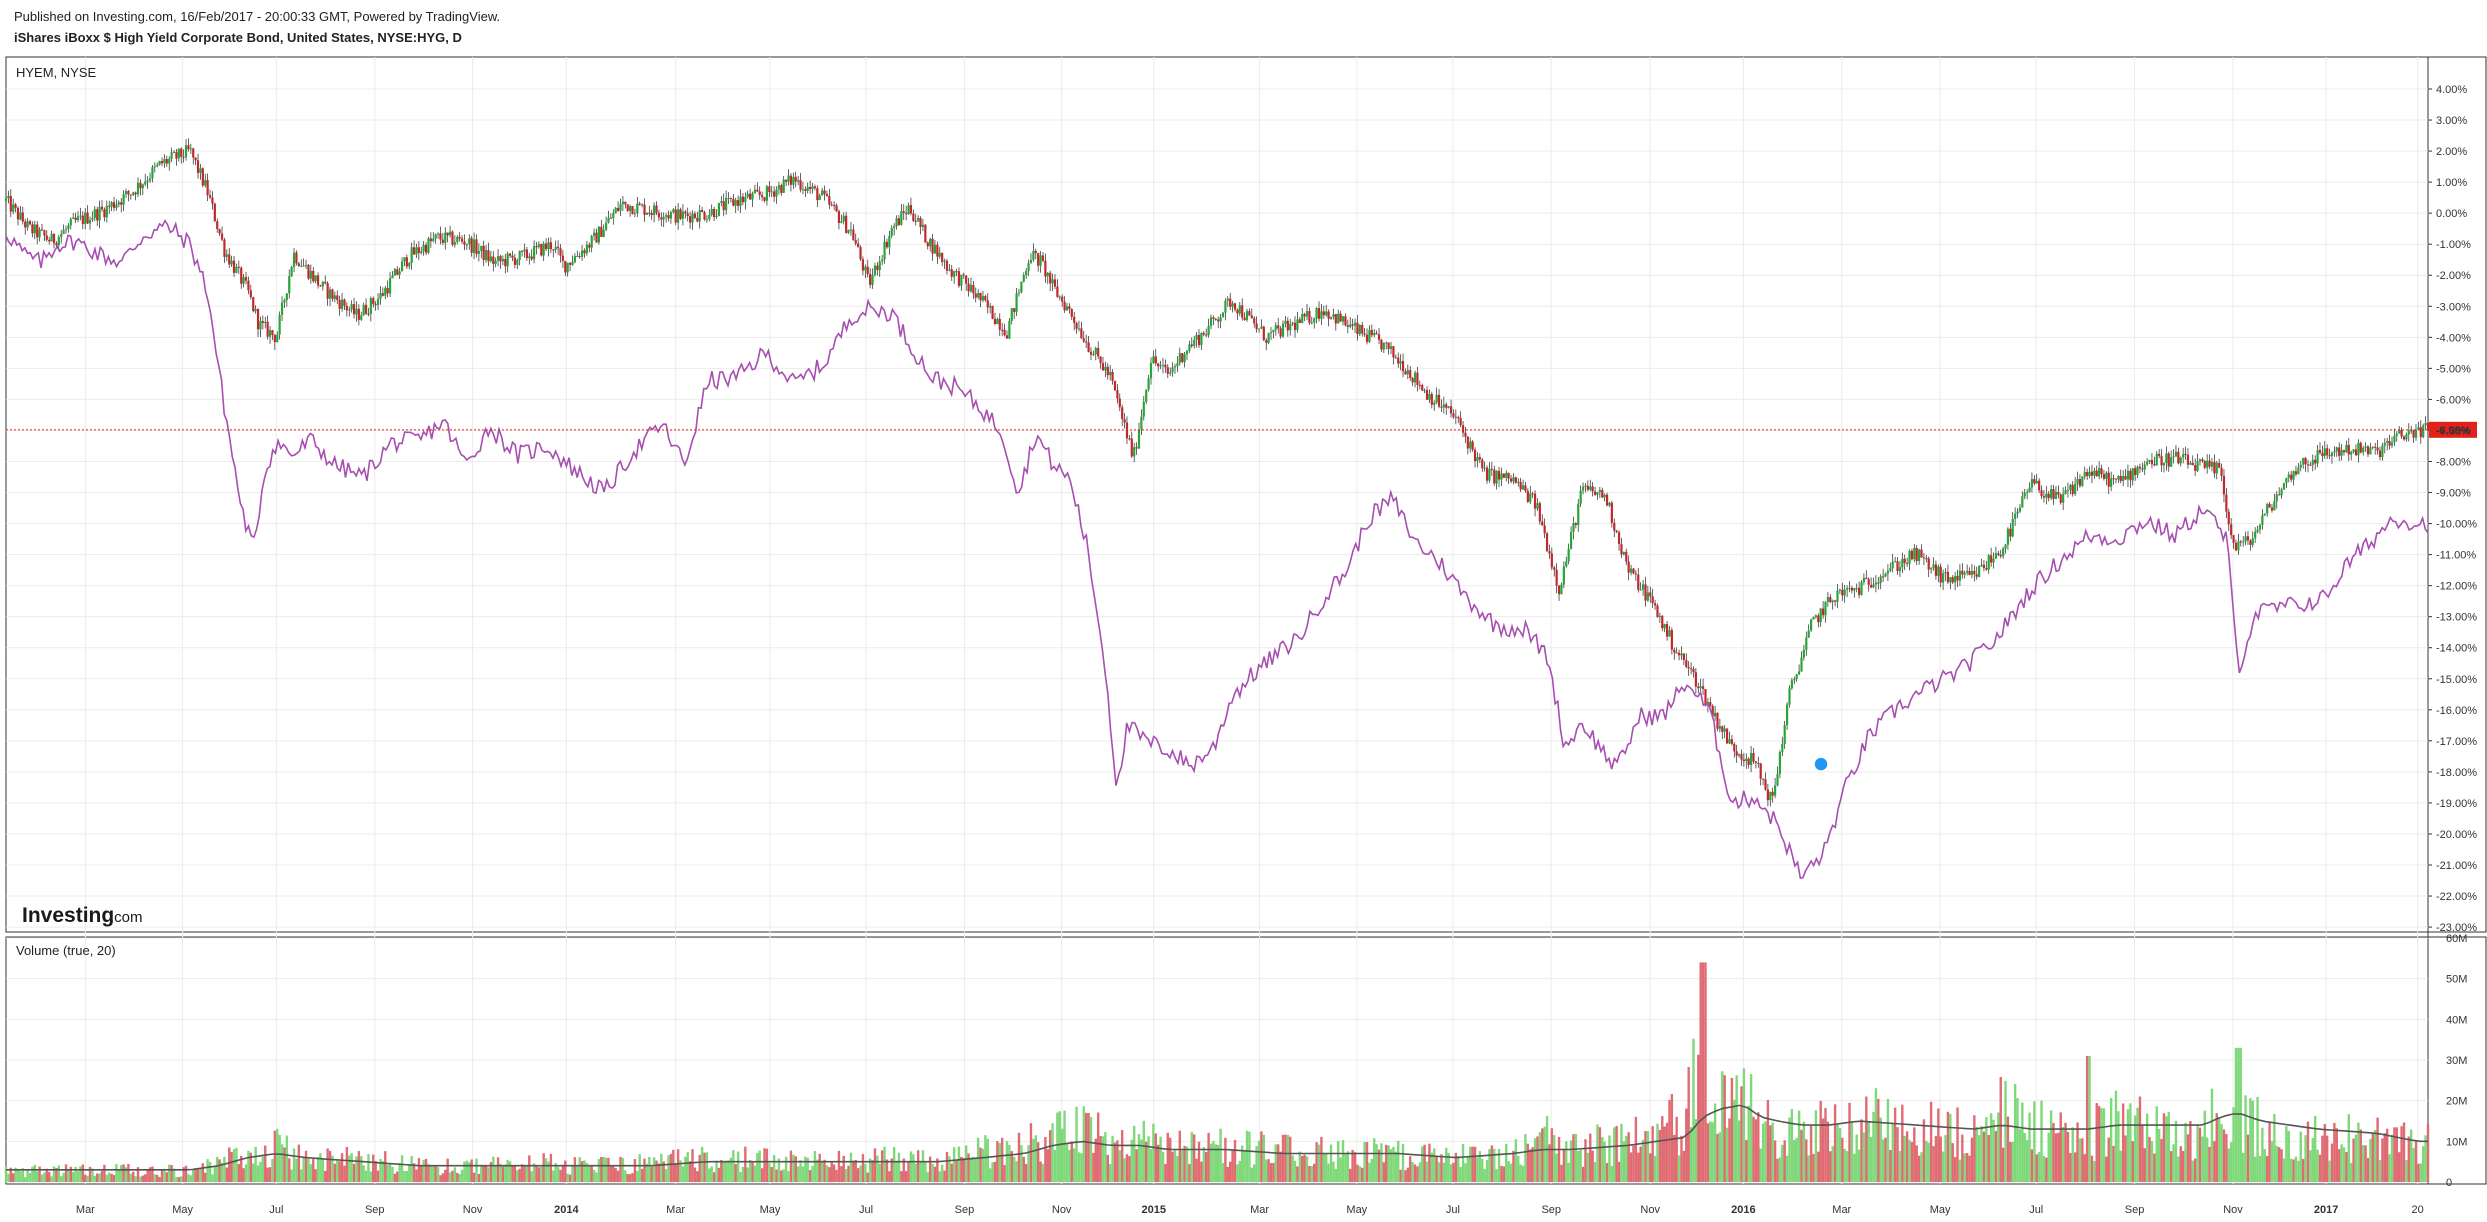 The height and width of the screenshot is (1222, 2487). Describe the element at coordinates (1841, 1210) in the screenshot. I see `x-tick-label: Mar` at that location.